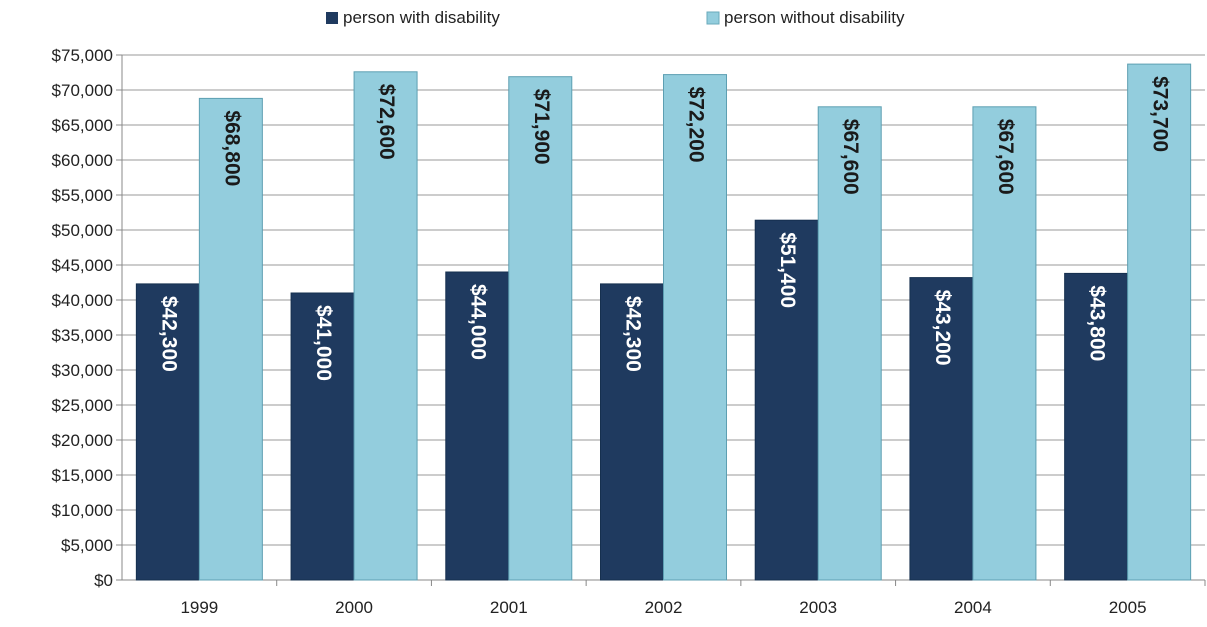  I want to click on x-tick-label: 2001, so click(509, 607).